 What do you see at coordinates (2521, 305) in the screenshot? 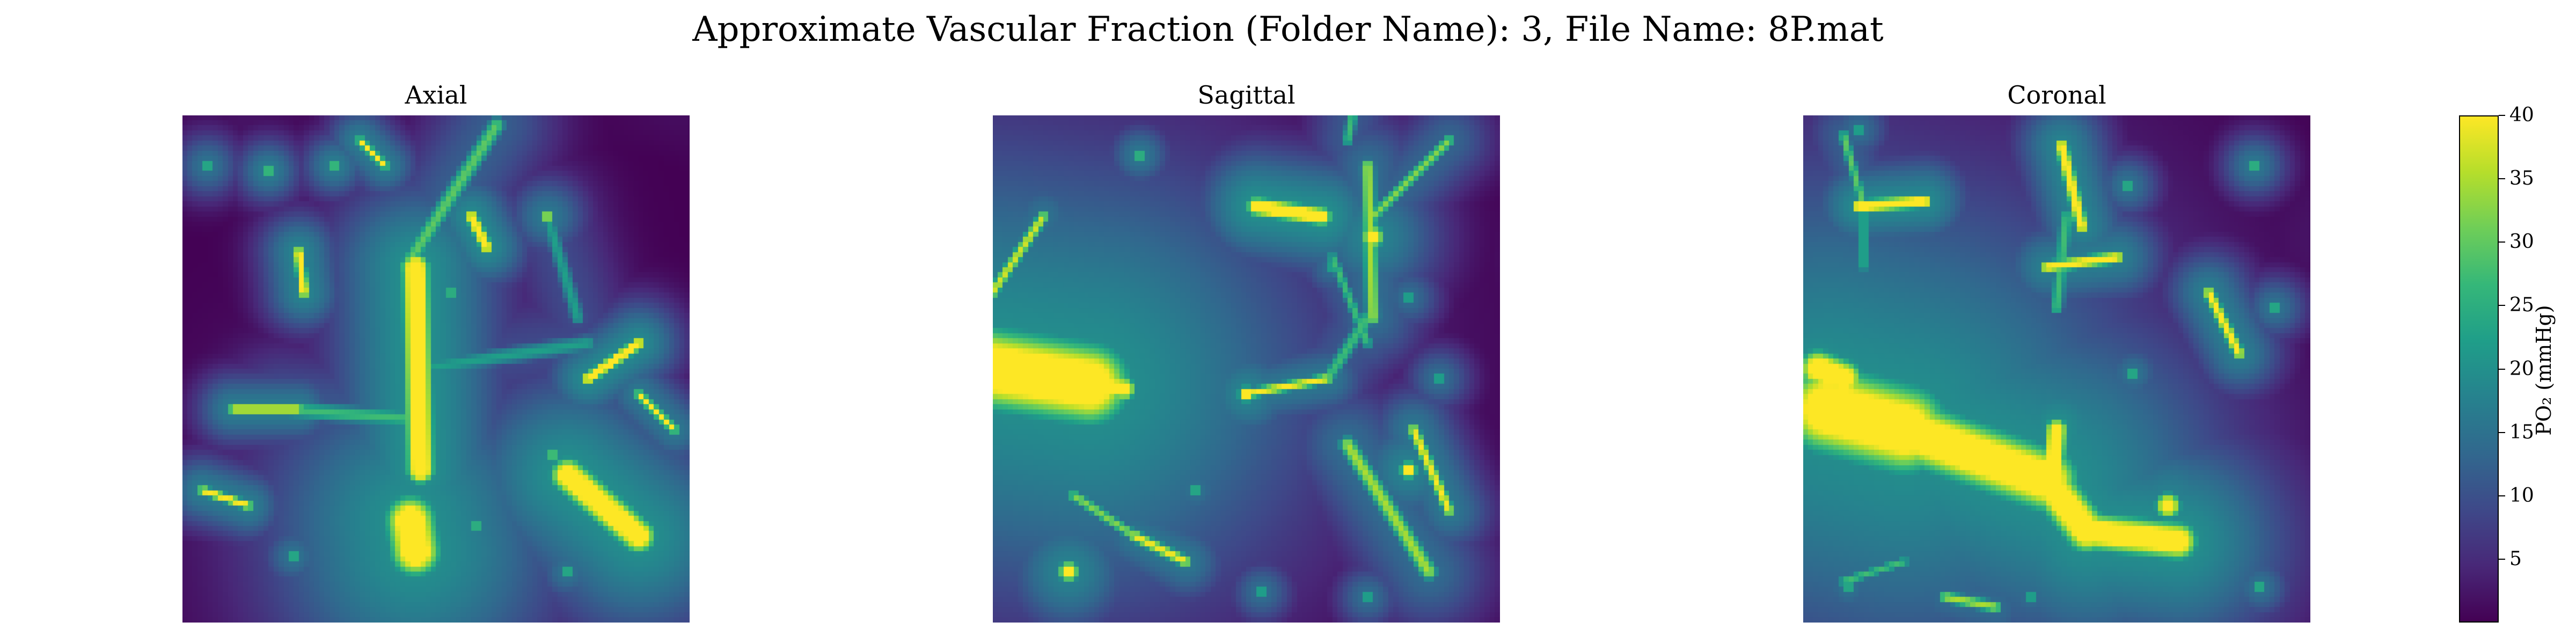
I see `colorbar-tick-label: 25` at bounding box center [2521, 305].